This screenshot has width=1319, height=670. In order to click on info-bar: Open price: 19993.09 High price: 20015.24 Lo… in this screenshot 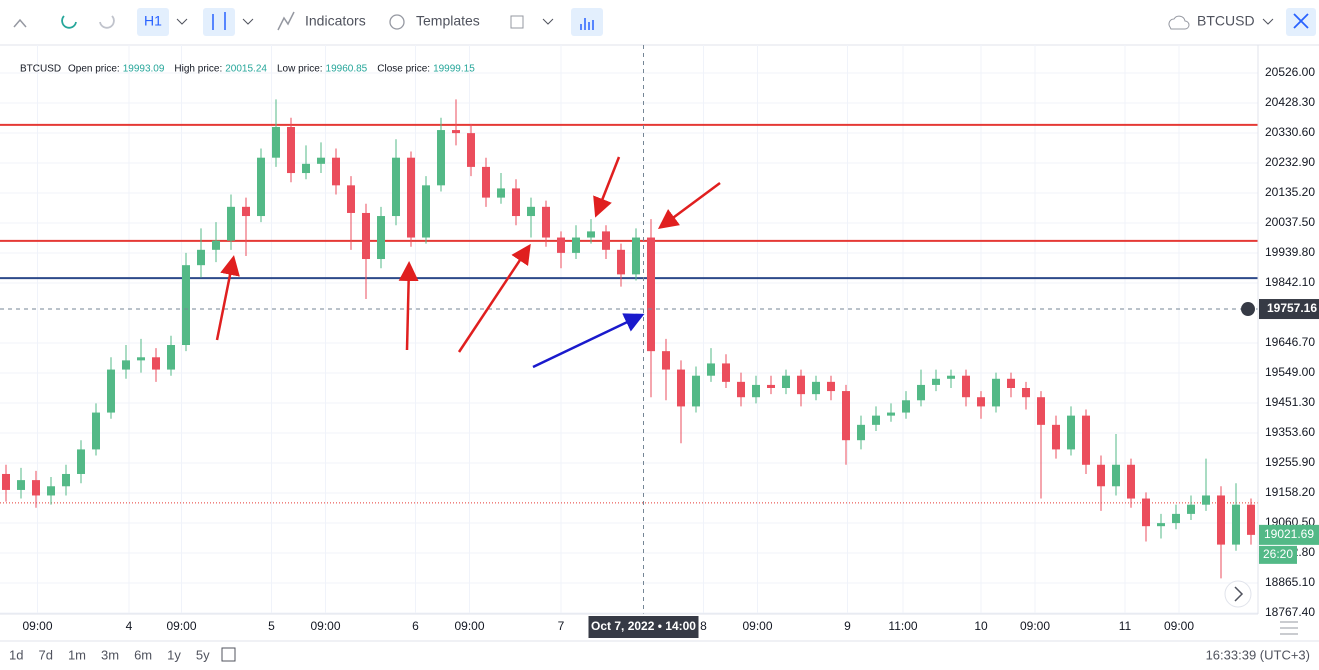, I will do `click(271, 69)`.